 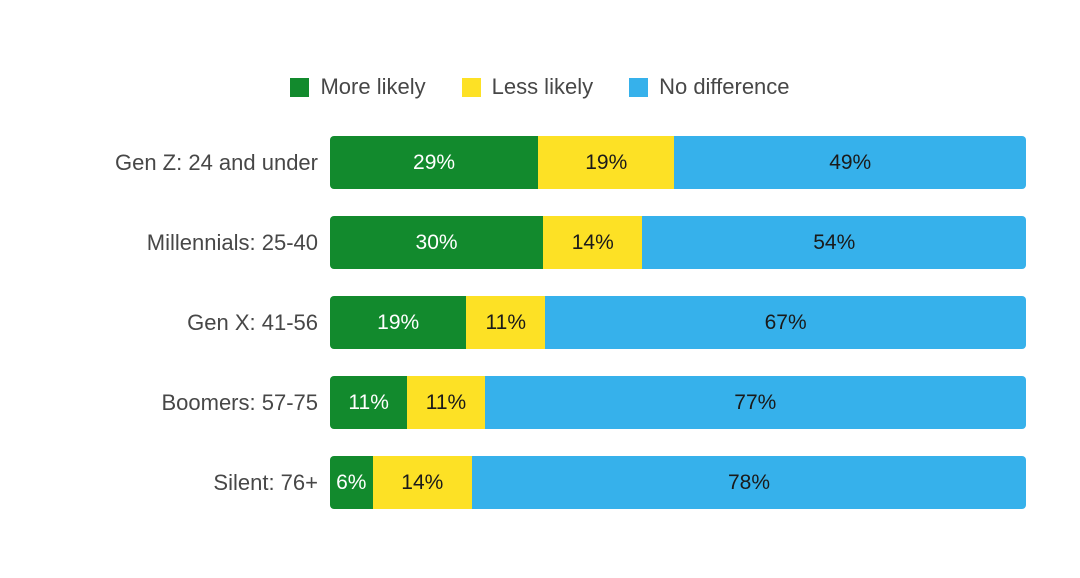 I want to click on stacked-bar: 19% 11% 67%, so click(x=678, y=322).